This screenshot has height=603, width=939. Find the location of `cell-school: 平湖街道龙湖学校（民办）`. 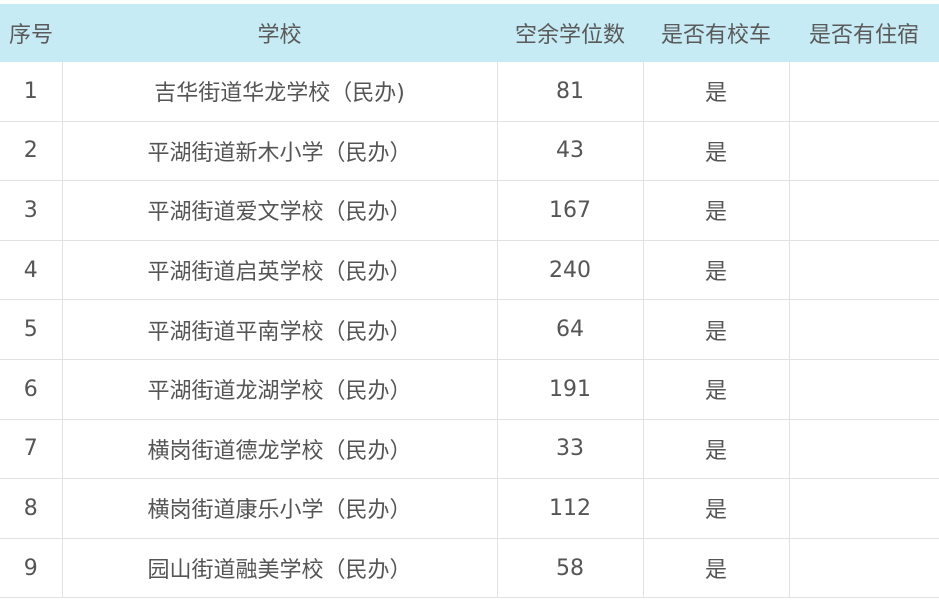

cell-school: 平湖街道龙湖学校（民办） is located at coordinates (279, 389).